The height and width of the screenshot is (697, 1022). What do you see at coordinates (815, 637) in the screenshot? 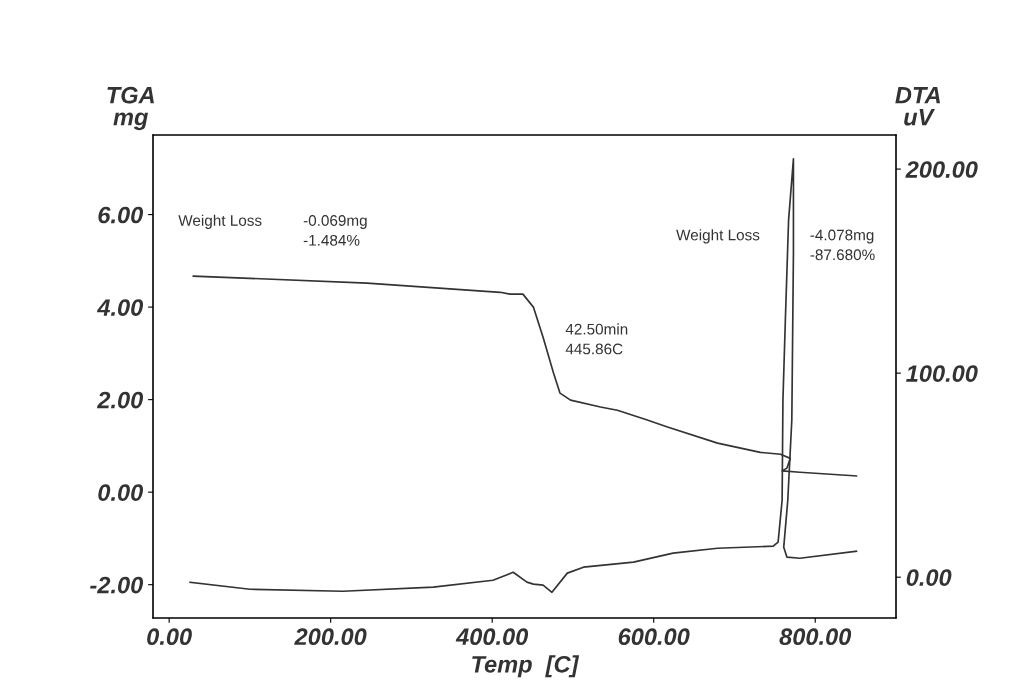
I see `x-tick-label: 800.00` at bounding box center [815, 637].